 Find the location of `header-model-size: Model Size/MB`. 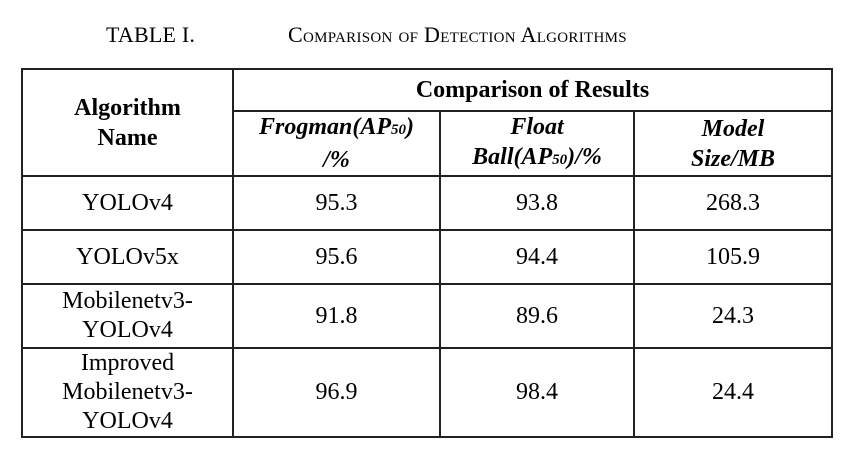

header-model-size: Model Size/MB is located at coordinates (733, 143).